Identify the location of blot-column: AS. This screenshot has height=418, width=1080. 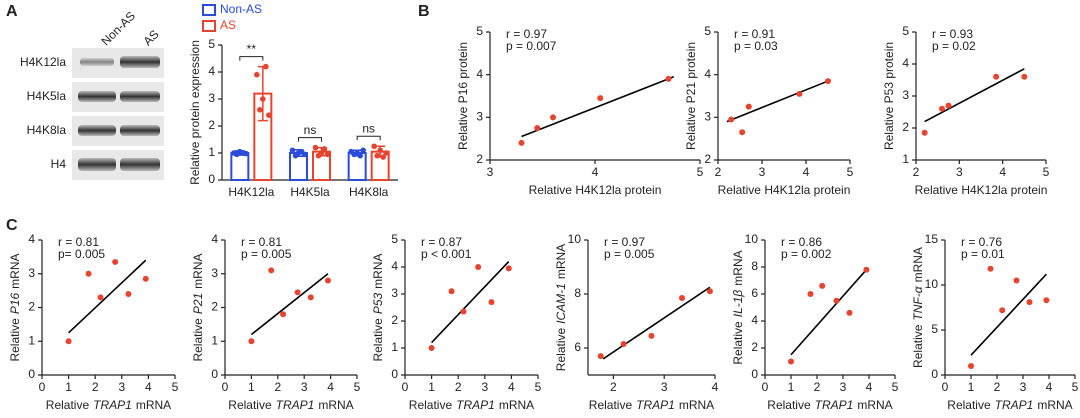
(150, 37).